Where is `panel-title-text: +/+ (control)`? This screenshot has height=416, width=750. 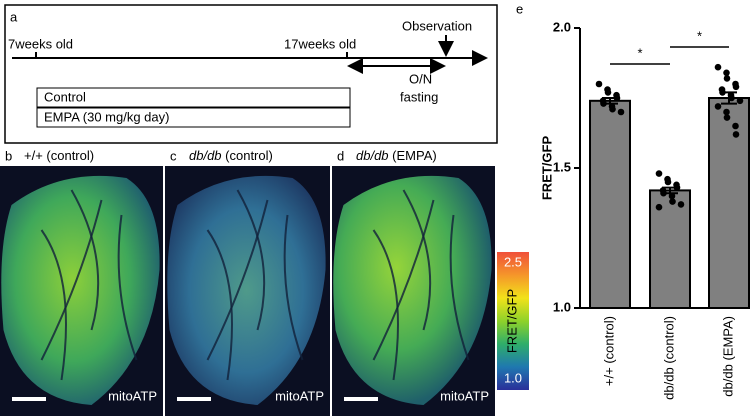 panel-title-text: +/+ (control) is located at coordinates (59, 155).